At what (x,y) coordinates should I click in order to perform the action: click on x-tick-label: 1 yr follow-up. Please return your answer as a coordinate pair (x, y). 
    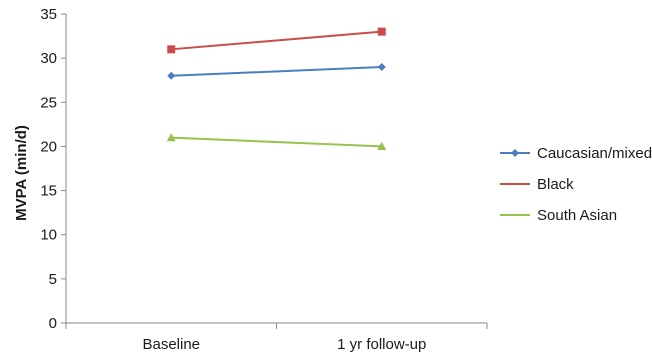
    Looking at the image, I should click on (381, 344).